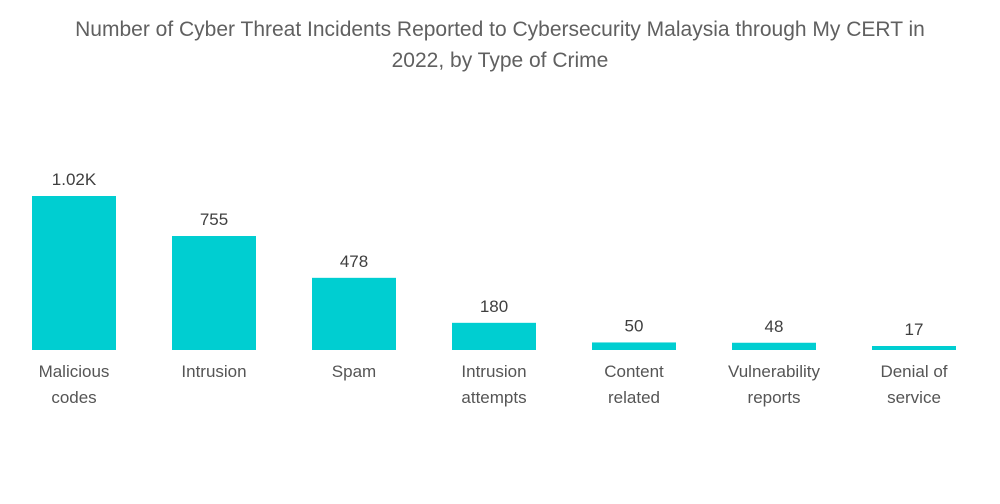 The height and width of the screenshot is (504, 1000). Describe the element at coordinates (354, 371) in the screenshot. I see `category-label-2-0: Spam` at that location.